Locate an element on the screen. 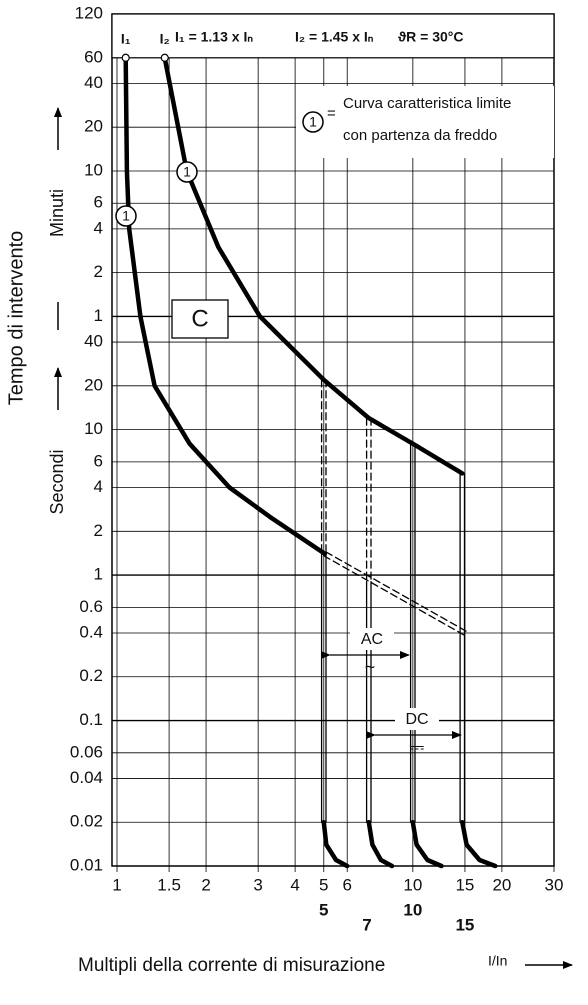 This screenshot has width=588, height=1005. header-box is located at coordinates (333, 36).